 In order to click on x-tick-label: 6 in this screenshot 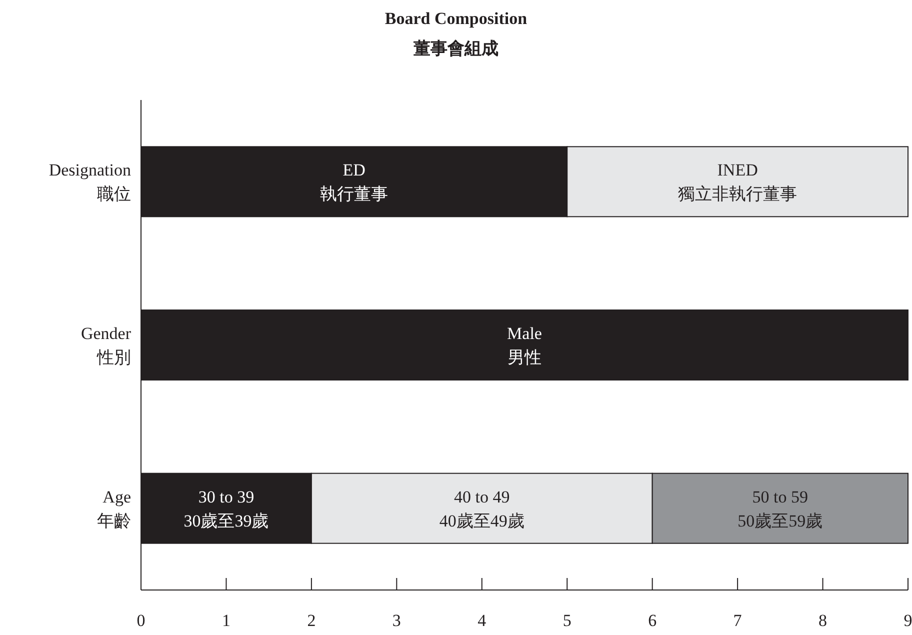, I will do `click(652, 620)`.